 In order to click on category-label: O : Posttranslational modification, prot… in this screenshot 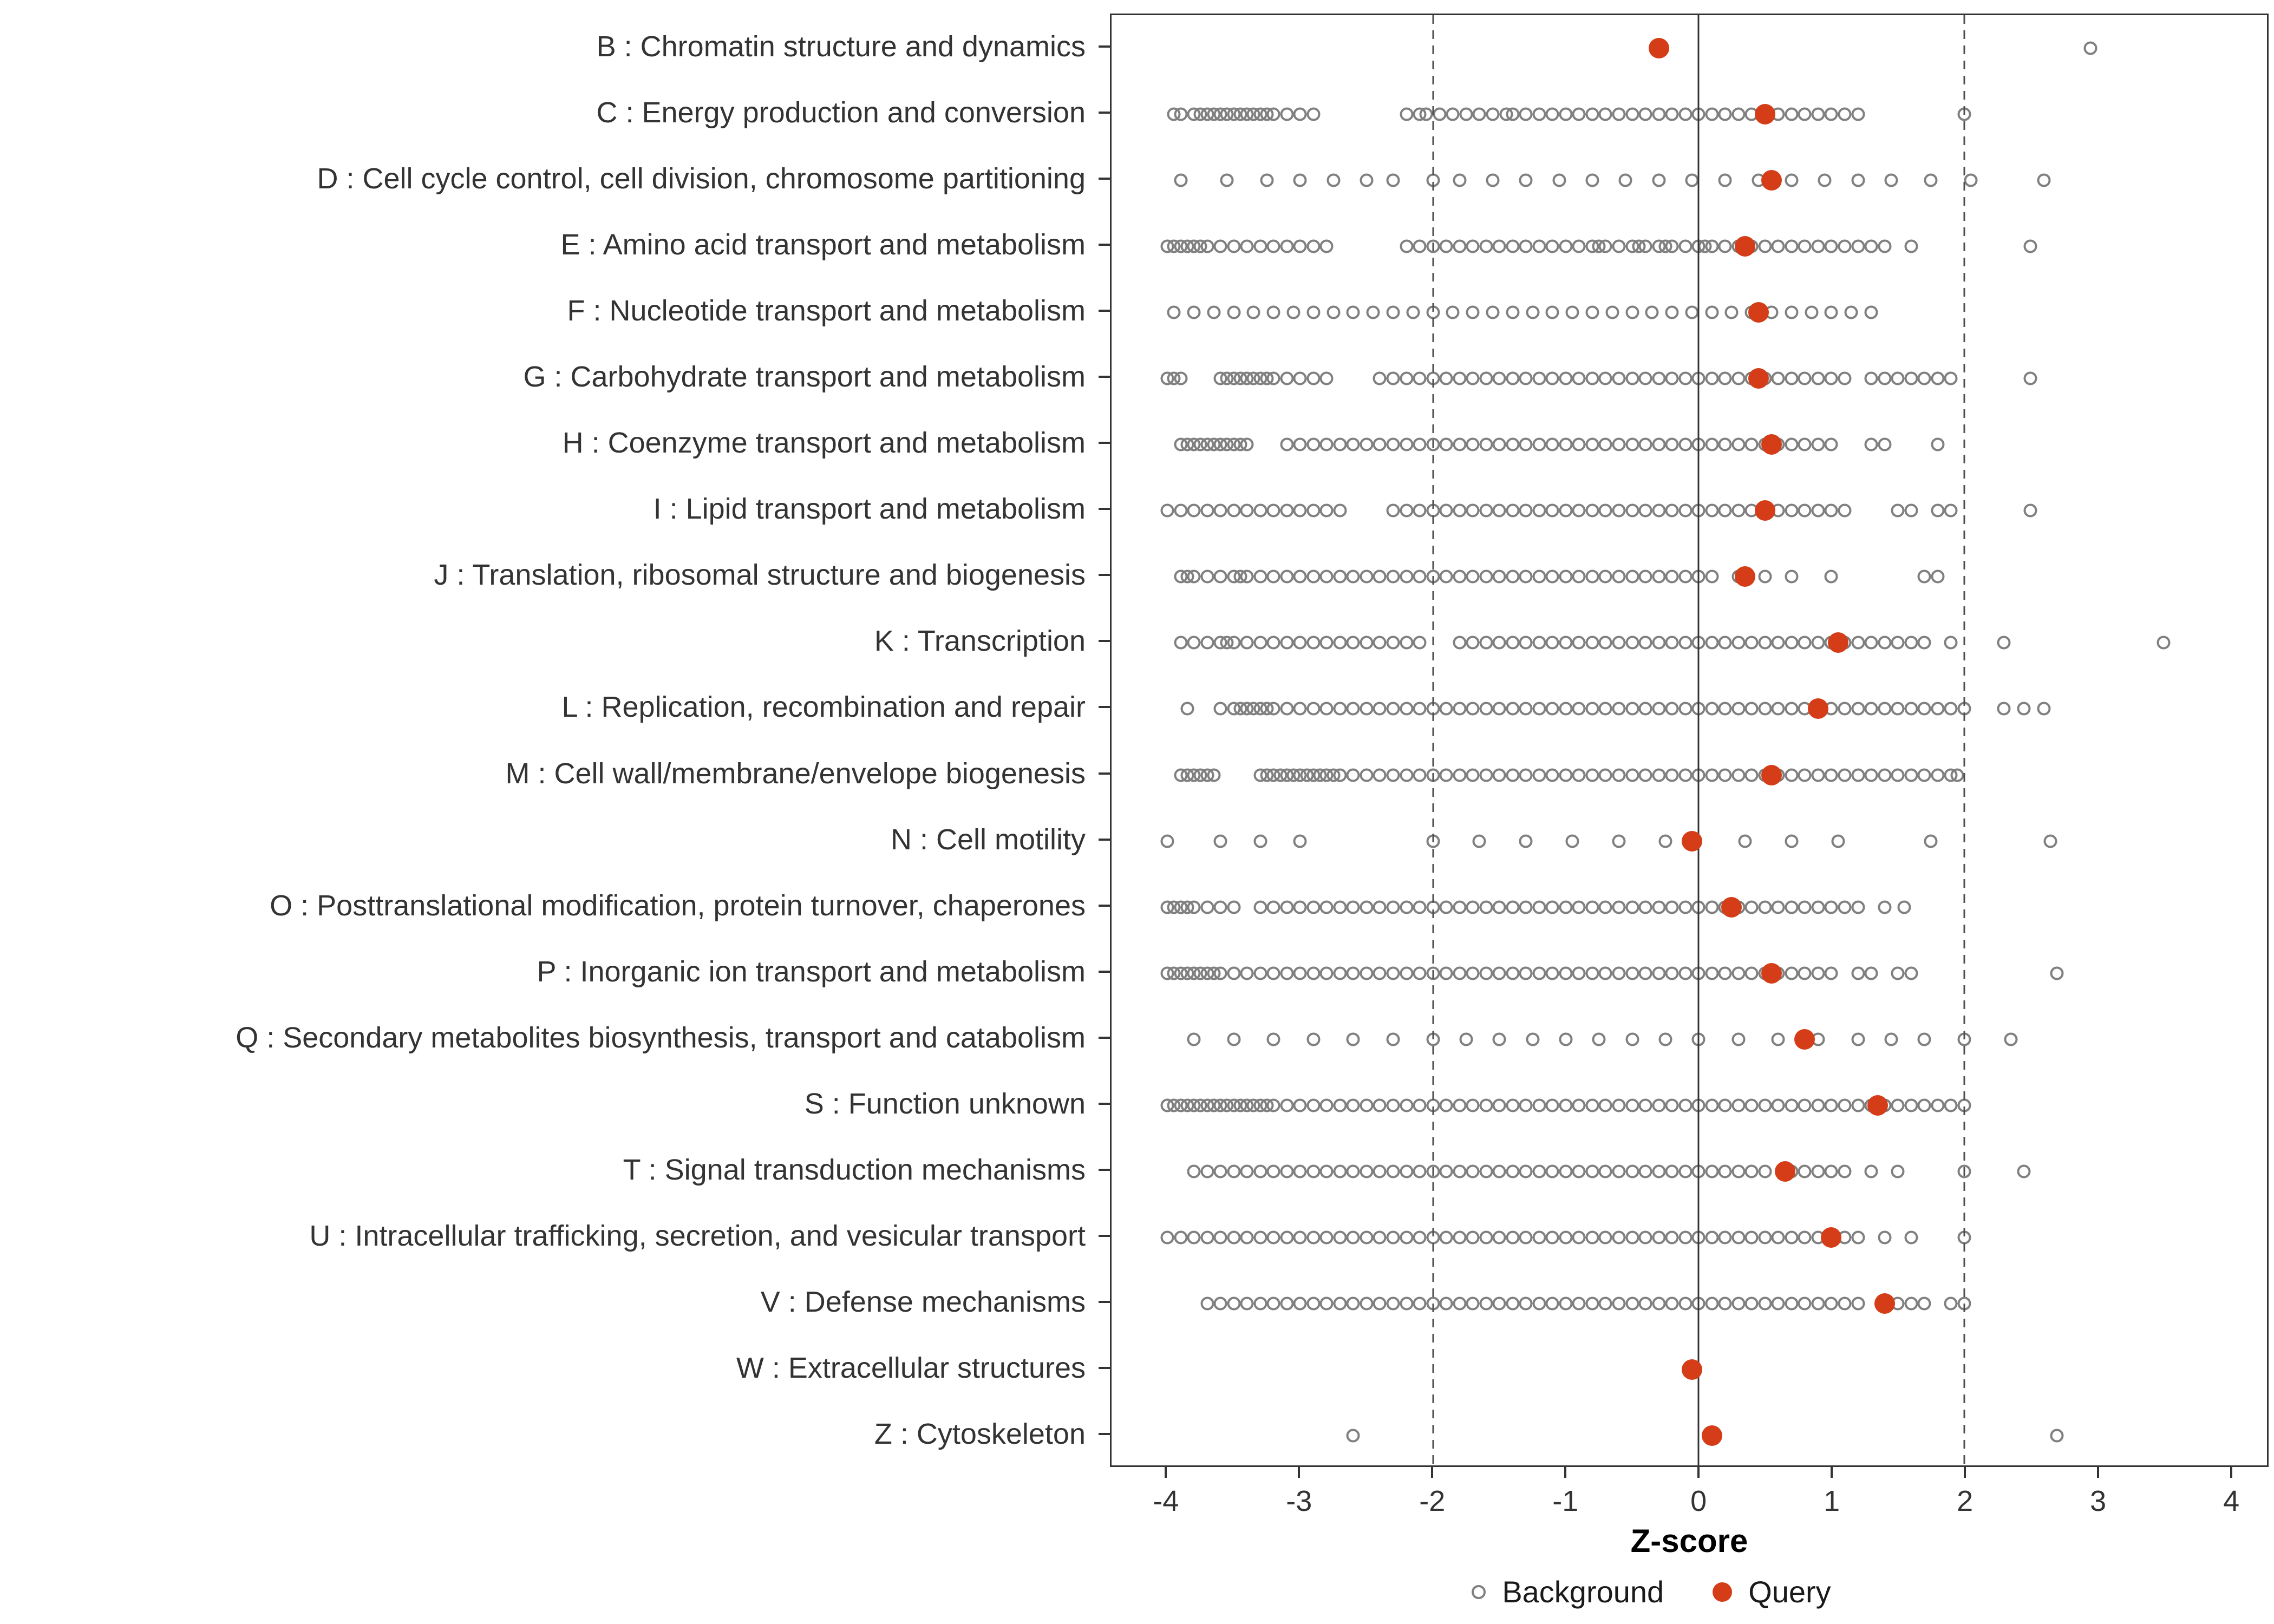, I will do `click(678, 905)`.